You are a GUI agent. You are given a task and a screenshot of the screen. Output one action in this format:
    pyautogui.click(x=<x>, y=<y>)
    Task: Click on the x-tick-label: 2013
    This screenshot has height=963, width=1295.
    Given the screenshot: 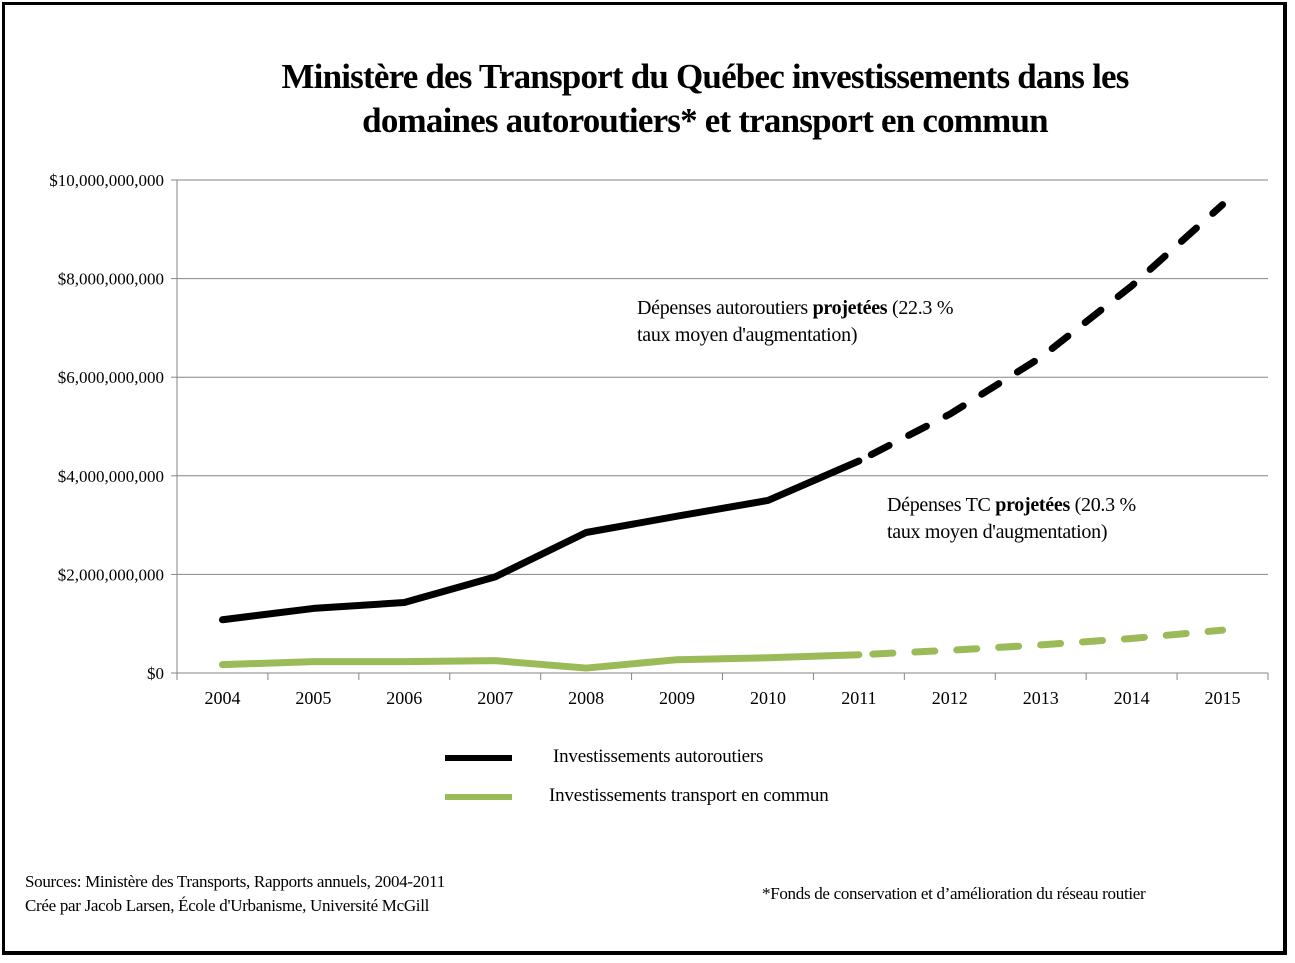 What is the action you would take?
    pyautogui.click(x=1041, y=698)
    